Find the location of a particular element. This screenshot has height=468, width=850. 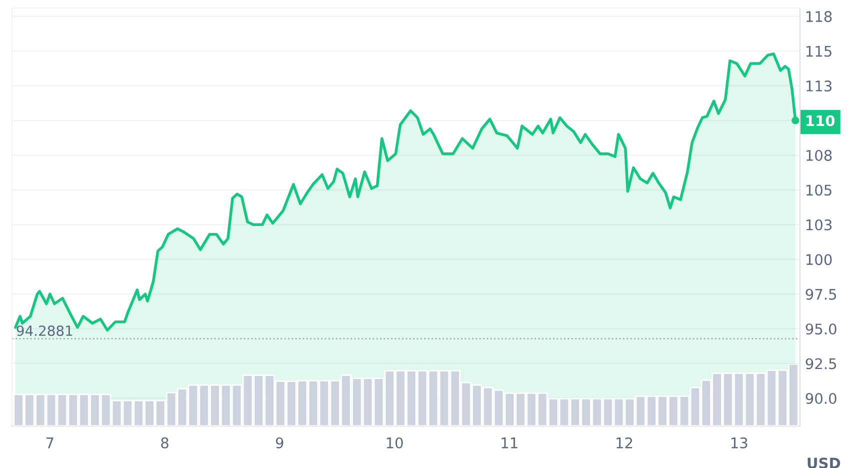

y-tick-label: 100 is located at coordinates (819, 260).